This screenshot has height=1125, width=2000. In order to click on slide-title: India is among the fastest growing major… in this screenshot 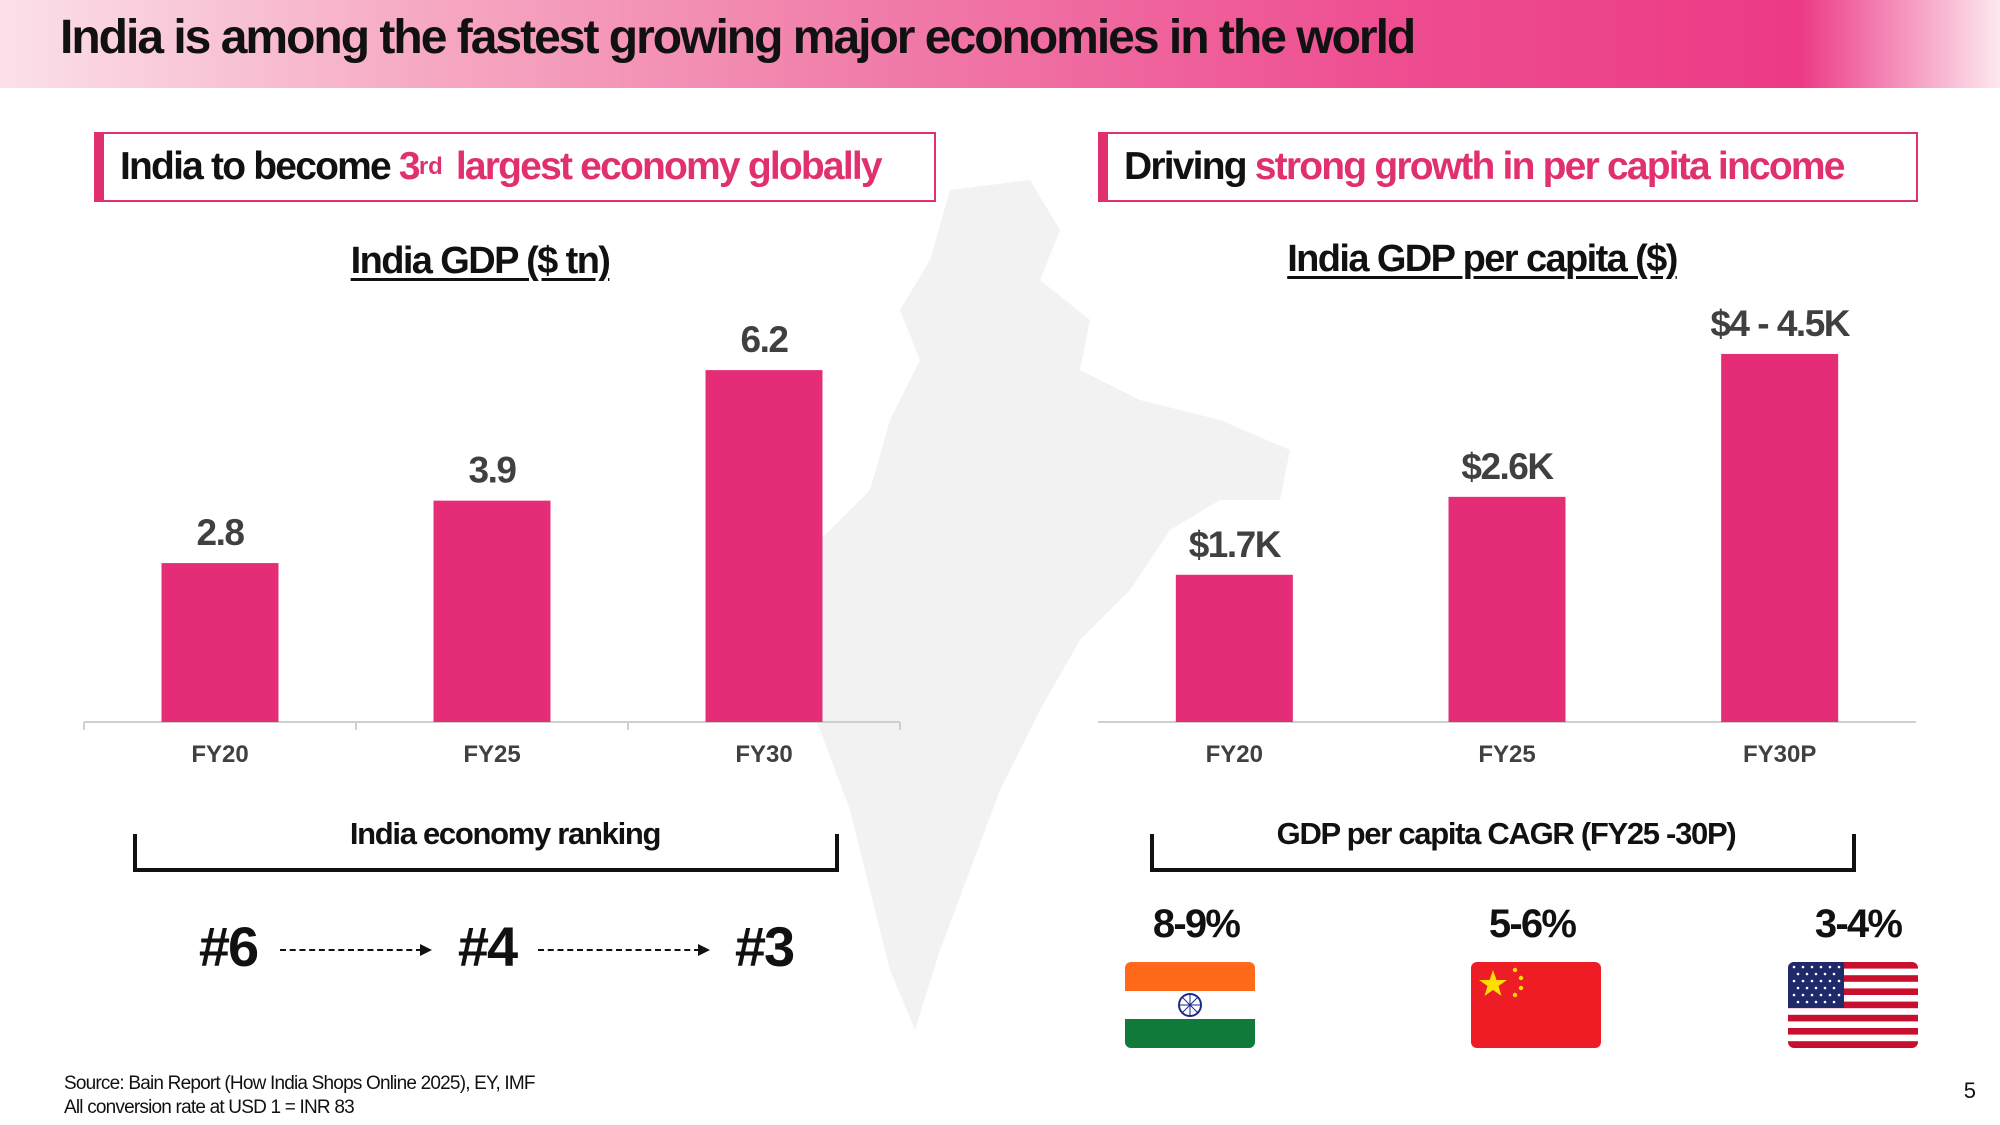, I will do `click(738, 37)`.